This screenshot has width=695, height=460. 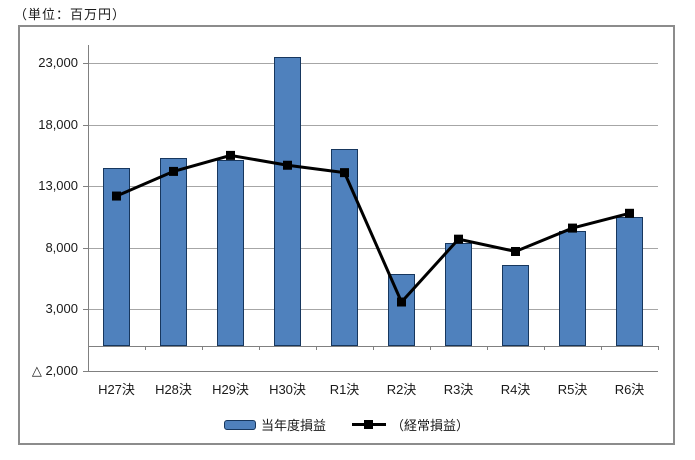 What do you see at coordinates (346, 424) in the screenshot?
I see `legend: 当年度損益 （経常損益）` at bounding box center [346, 424].